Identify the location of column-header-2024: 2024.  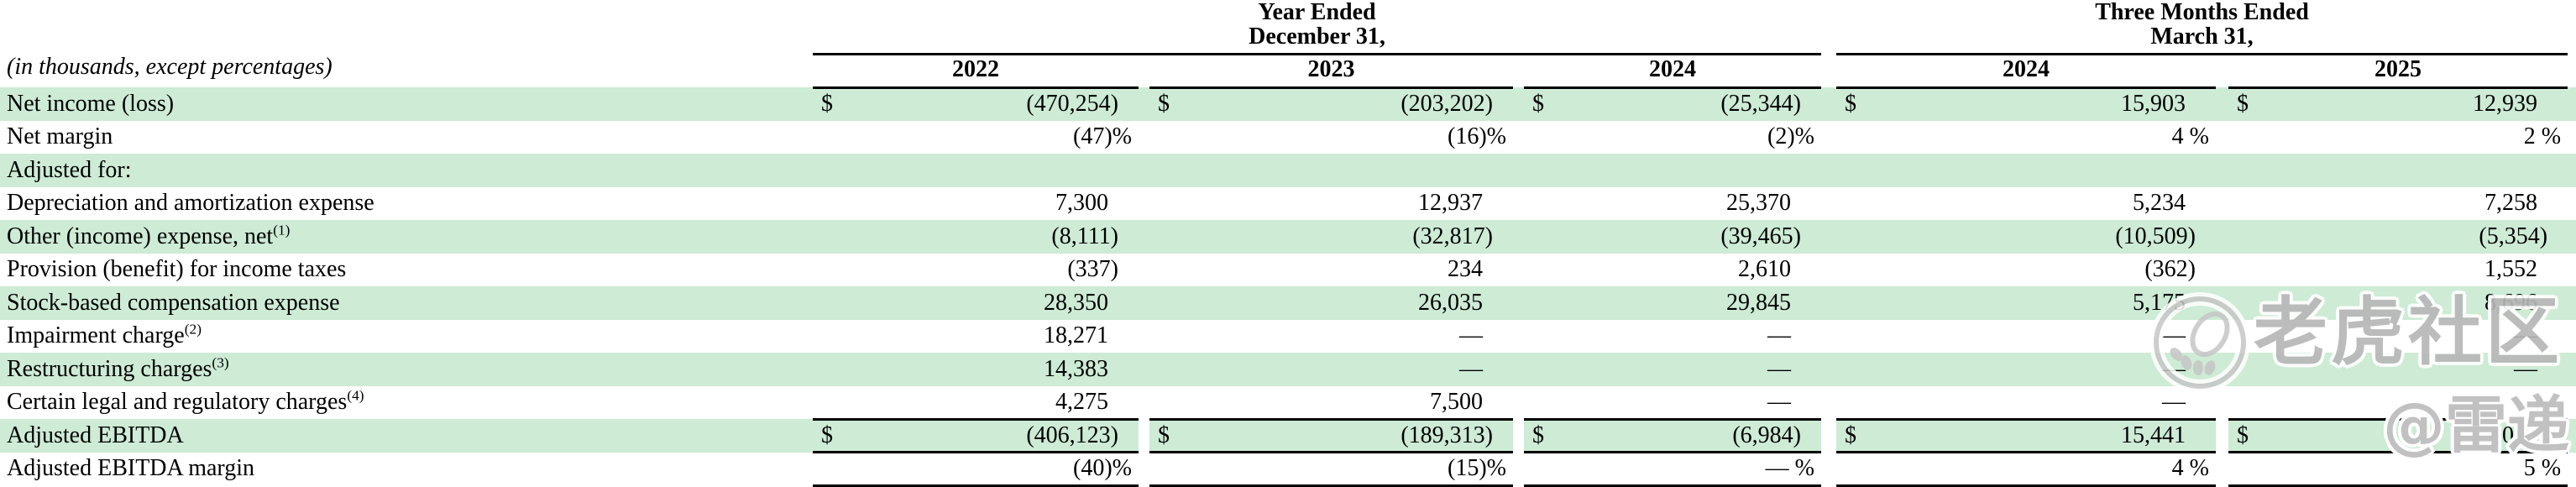
(1672, 71).